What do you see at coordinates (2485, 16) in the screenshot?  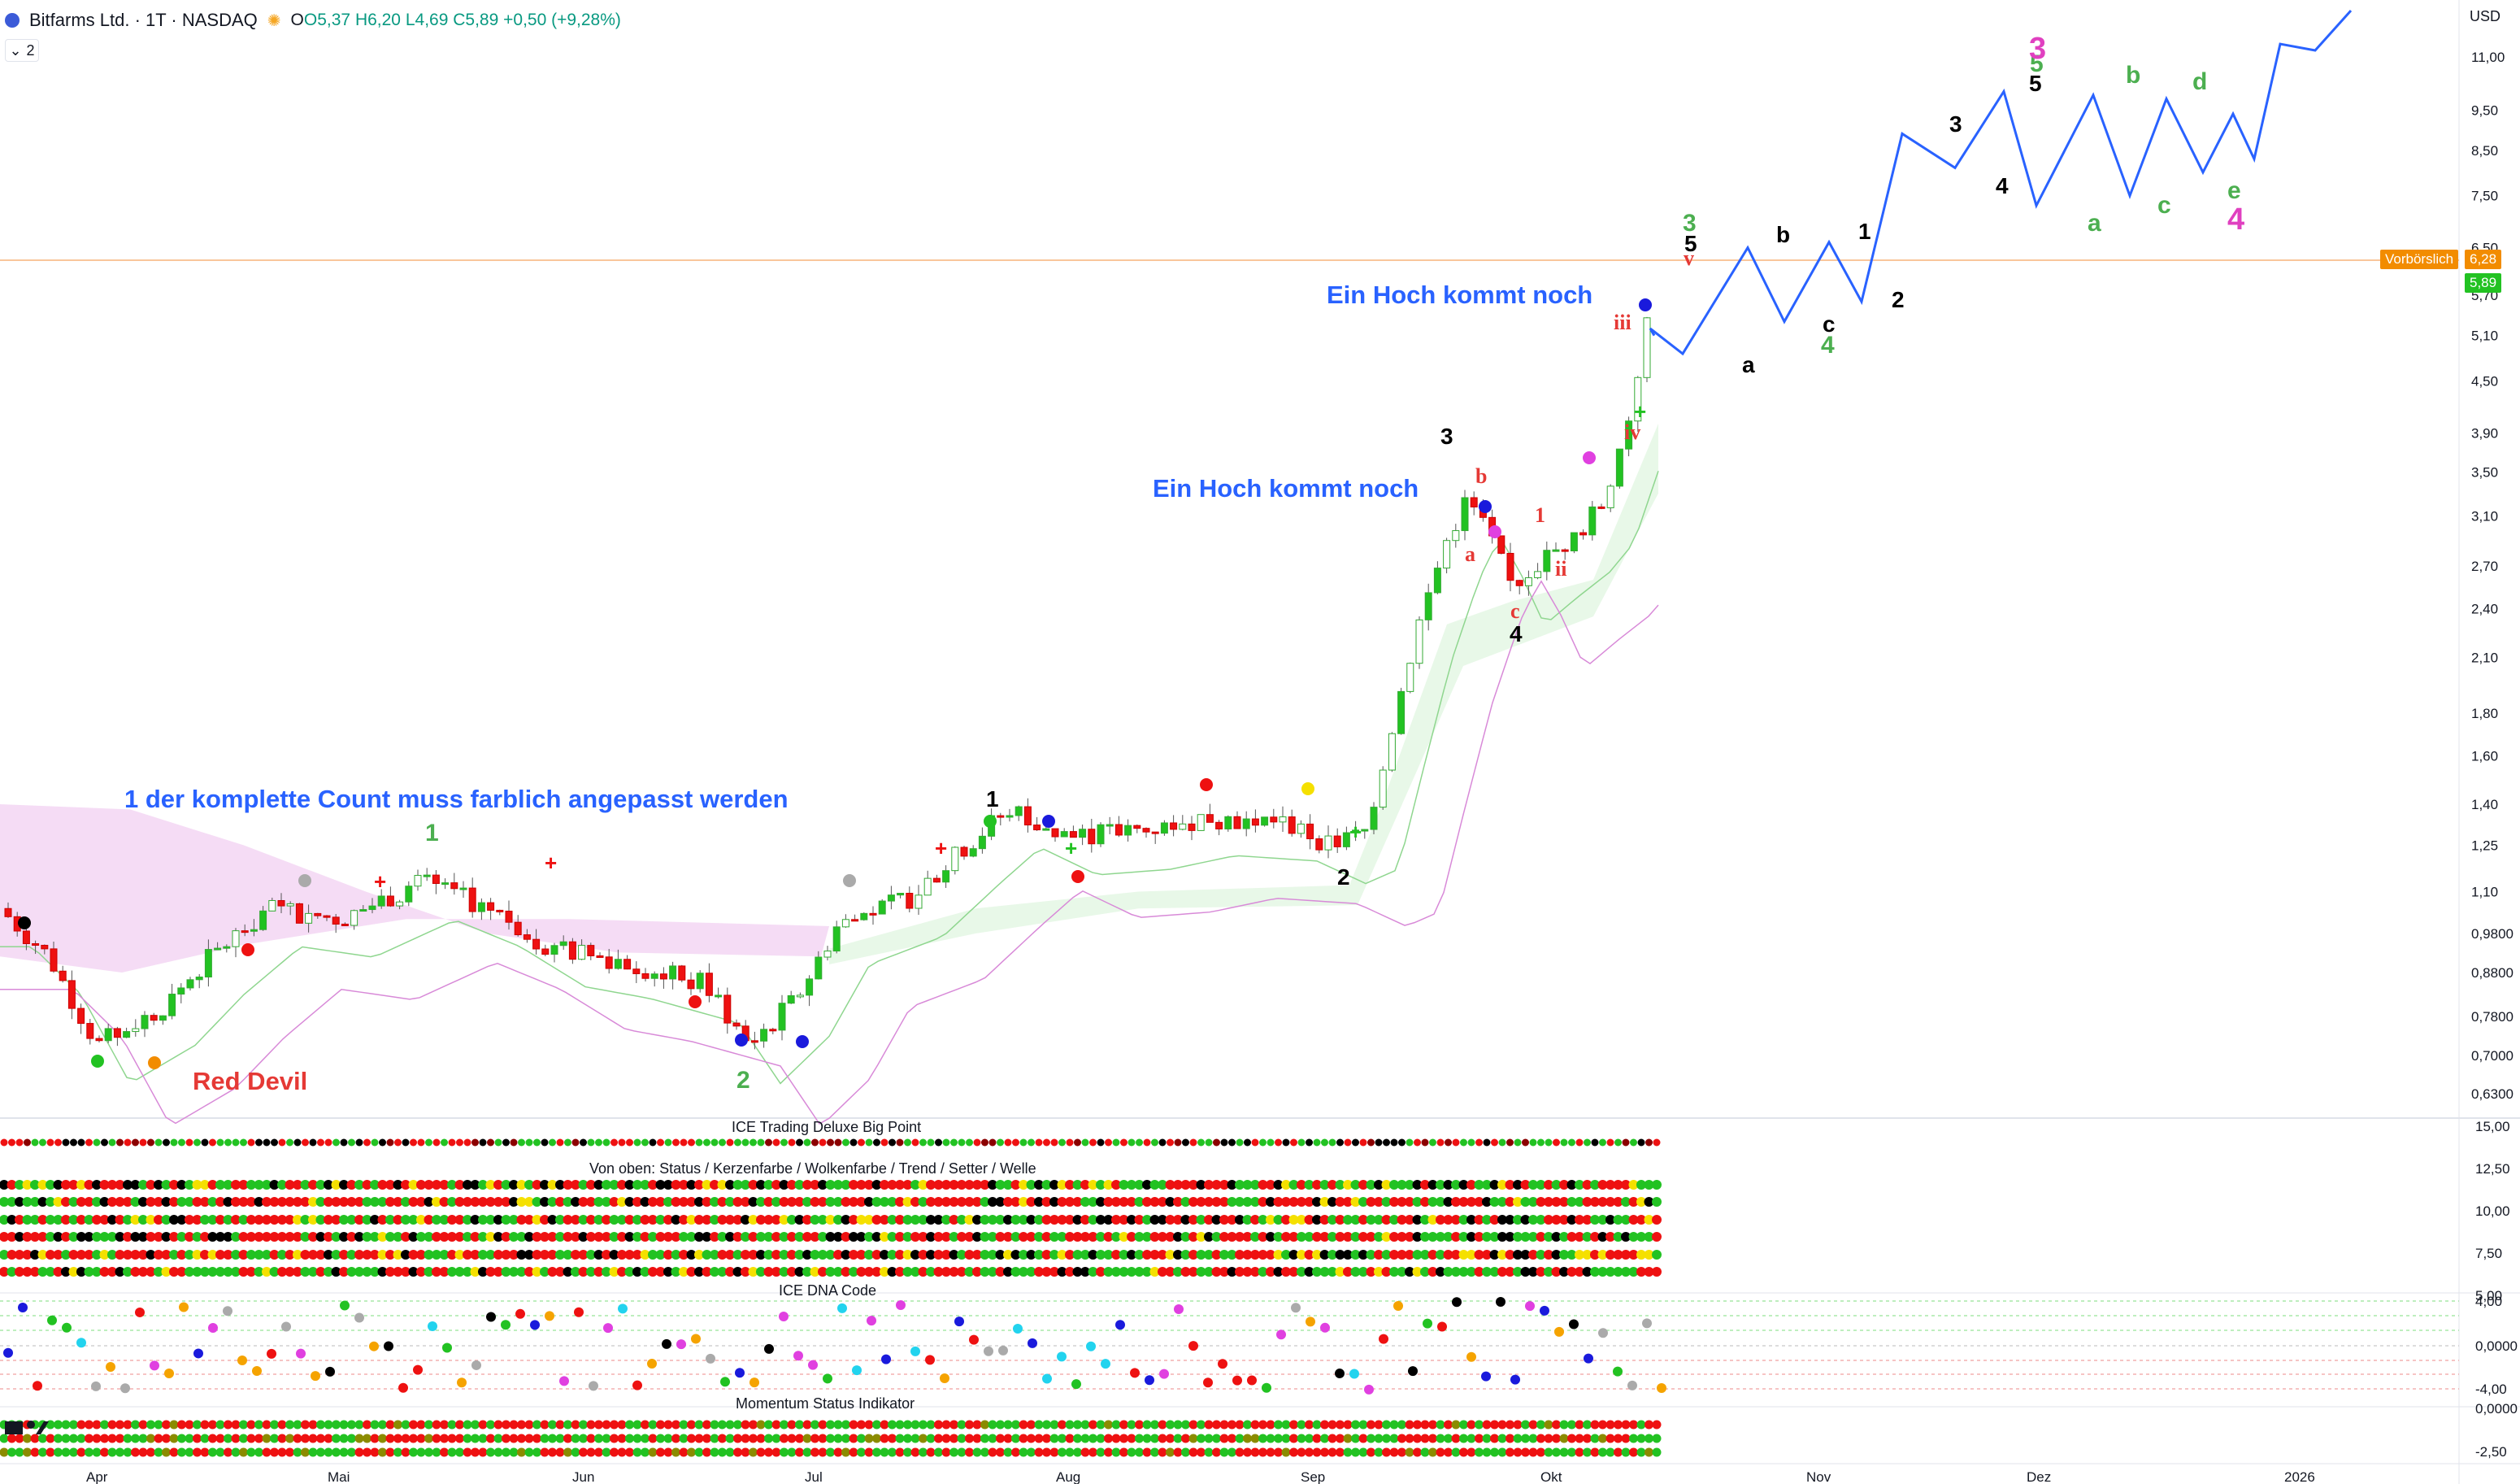 I see `currency-label: USD` at bounding box center [2485, 16].